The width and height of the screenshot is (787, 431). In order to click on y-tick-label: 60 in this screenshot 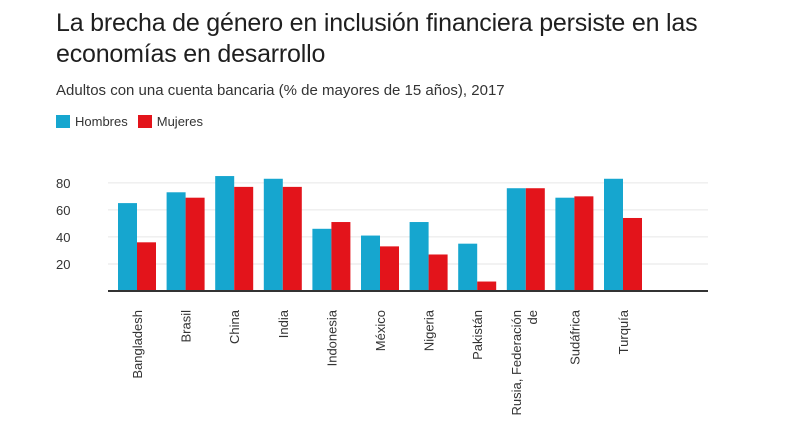, I will do `click(63, 210)`.